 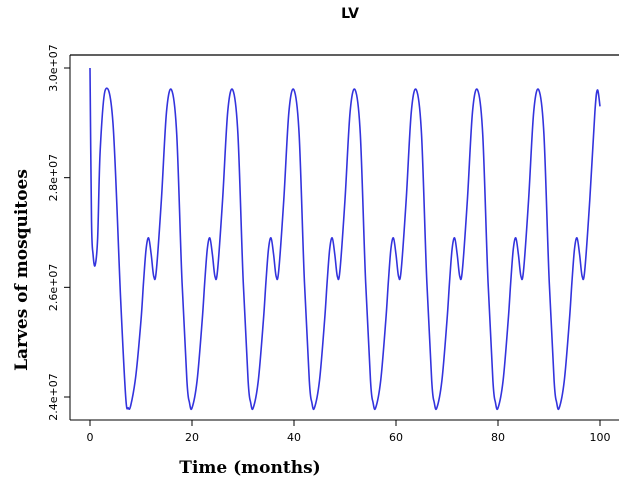 I want to click on x-tick-label: 20, so click(x=192, y=437).